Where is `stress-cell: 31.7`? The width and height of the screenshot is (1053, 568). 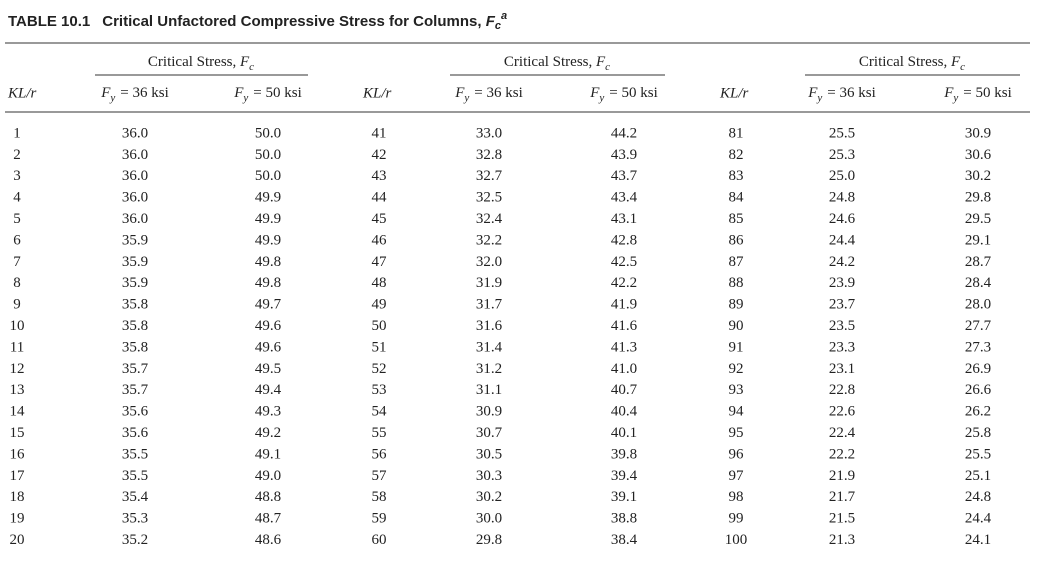 stress-cell: 31.7 is located at coordinates (489, 305).